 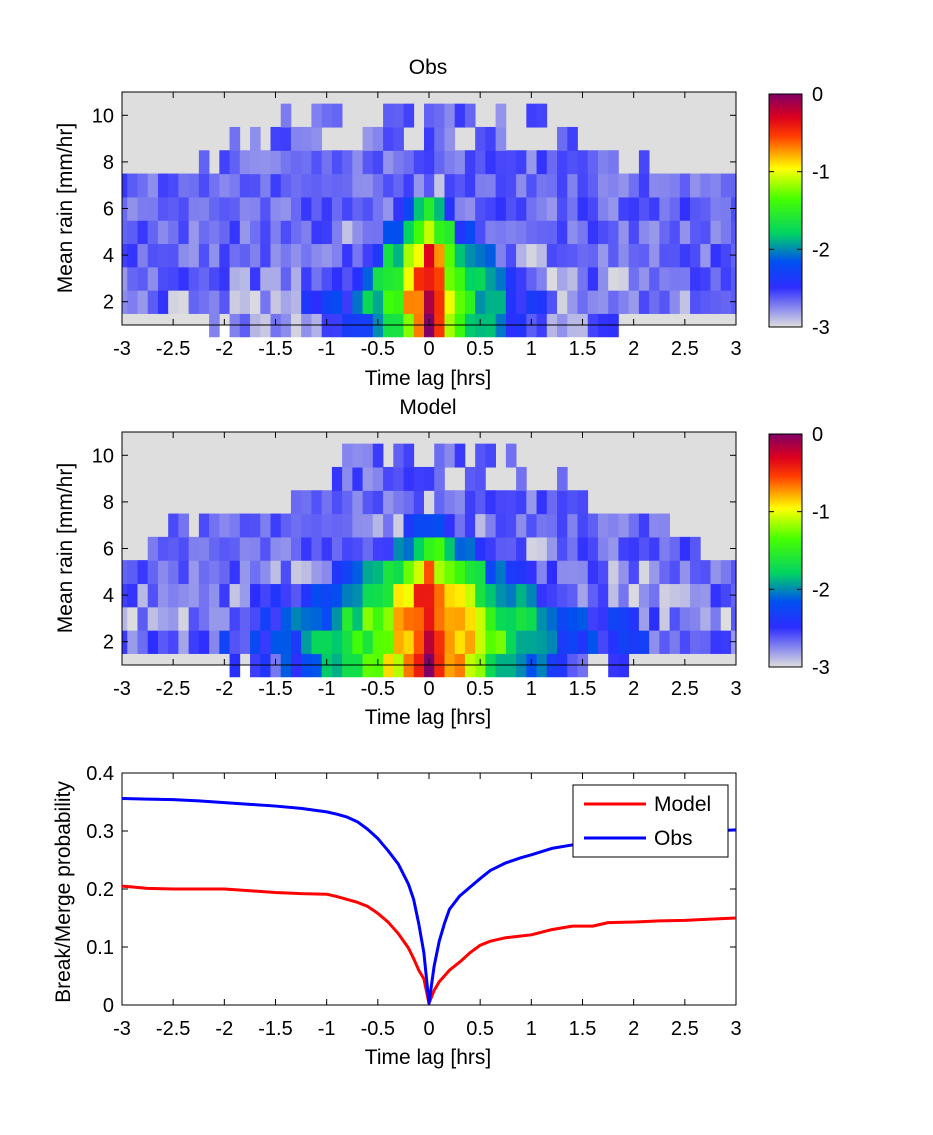 What do you see at coordinates (821, 173) in the screenshot?
I see `colorbar-tick-label: -1` at bounding box center [821, 173].